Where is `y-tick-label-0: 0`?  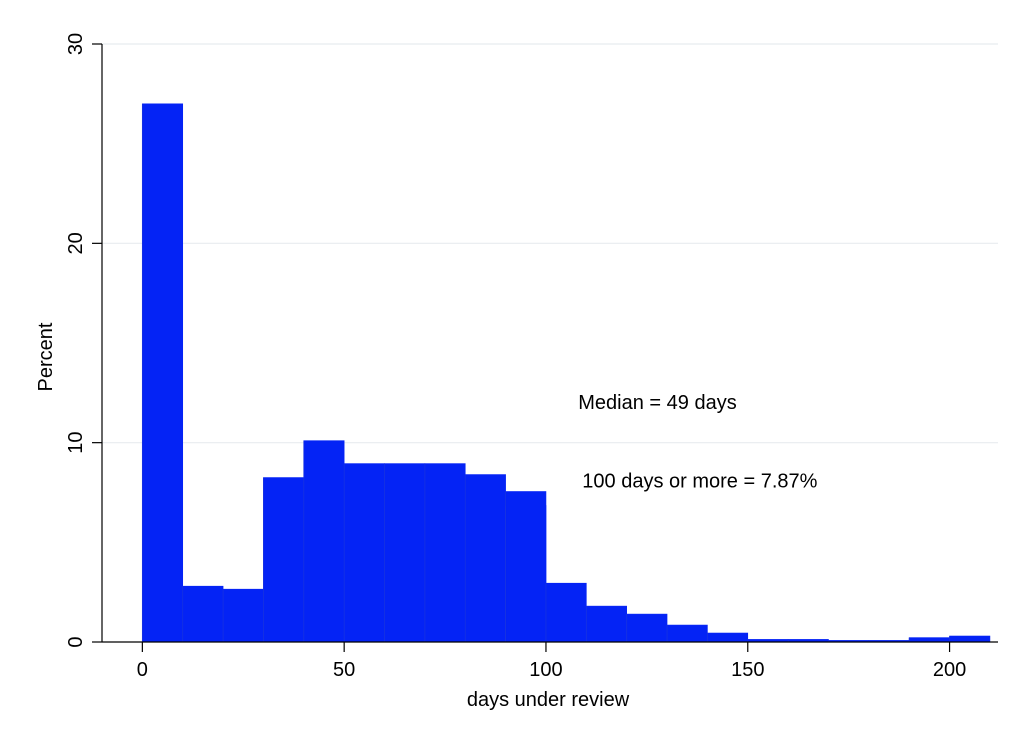 y-tick-label-0: 0 is located at coordinates (76, 641).